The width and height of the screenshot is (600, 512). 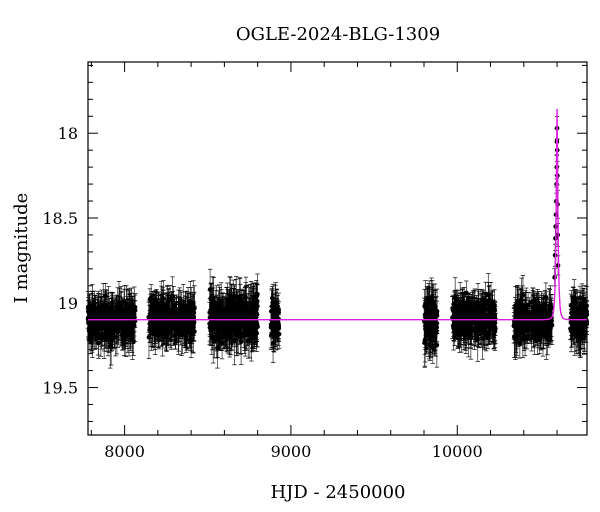 I want to click on y-tick-label: 18.5, so click(x=60, y=218).